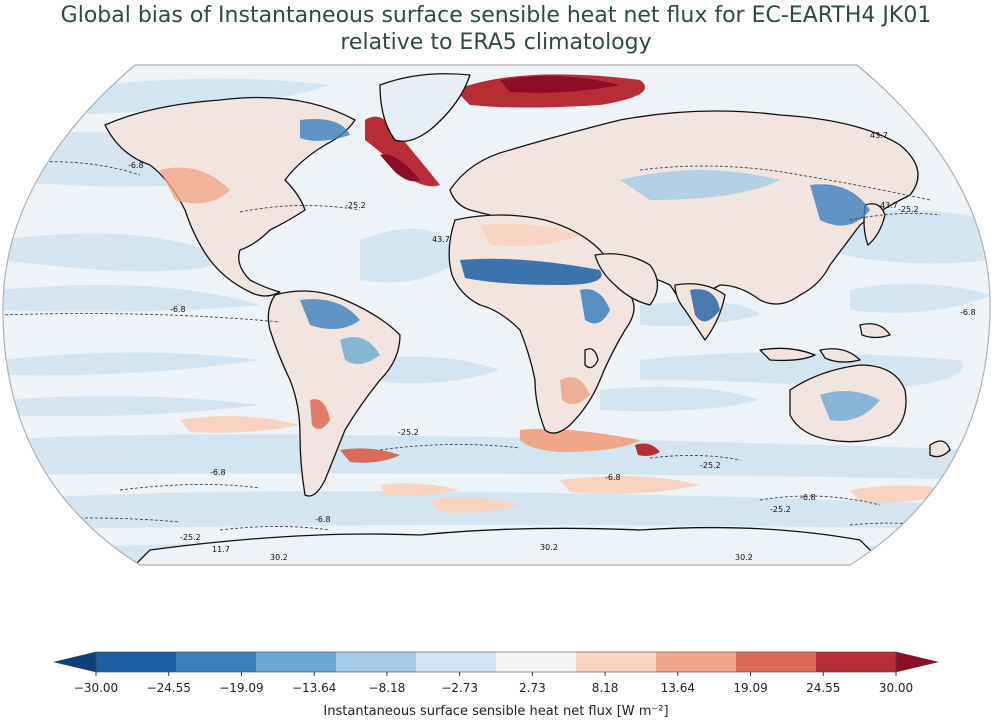 This screenshot has height=721, width=992. Describe the element at coordinates (917, 662) in the screenshot. I see `colorbar-over-arrow` at that location.